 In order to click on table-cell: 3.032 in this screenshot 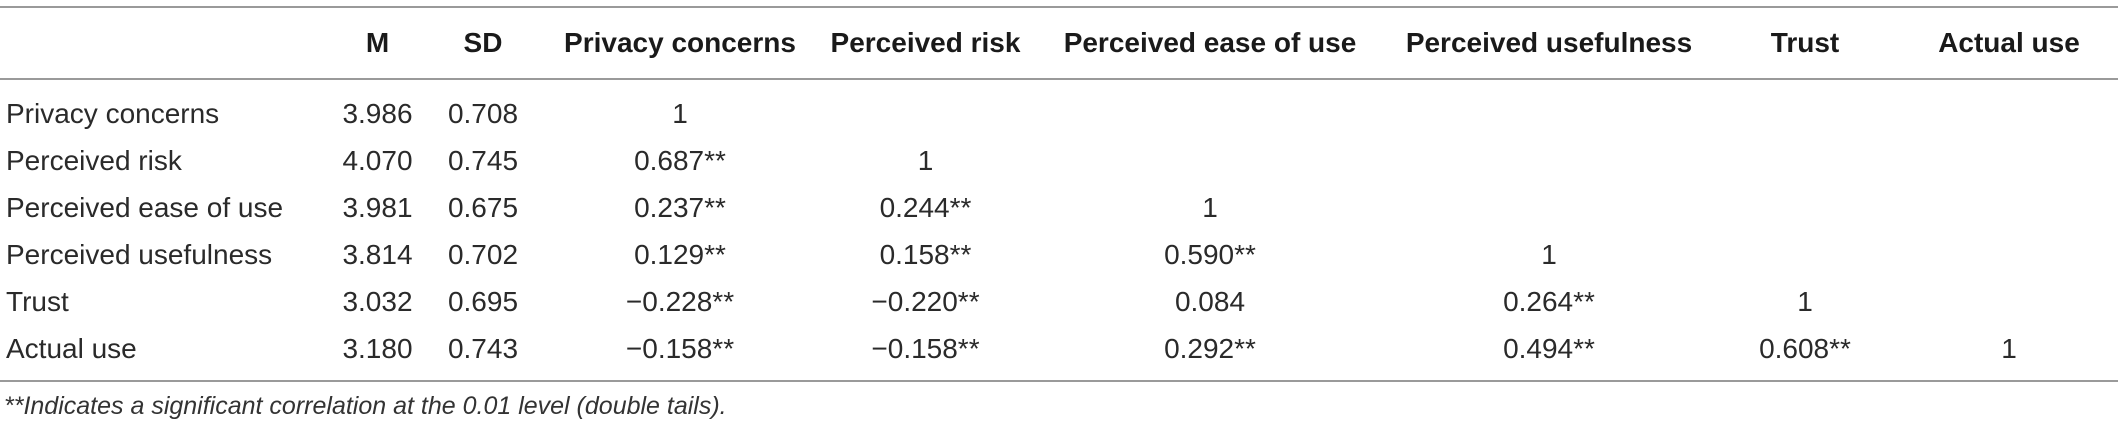, I will do `click(377, 301)`.